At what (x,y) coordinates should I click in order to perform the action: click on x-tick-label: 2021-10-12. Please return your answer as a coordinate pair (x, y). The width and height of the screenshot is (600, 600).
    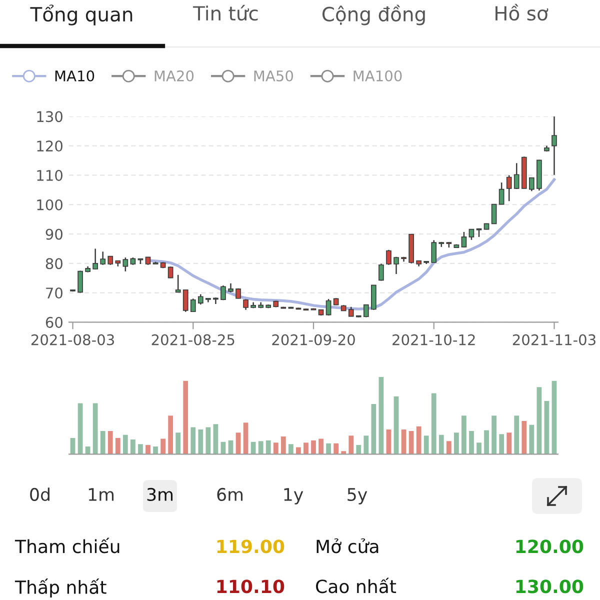
    Looking at the image, I should click on (433, 340).